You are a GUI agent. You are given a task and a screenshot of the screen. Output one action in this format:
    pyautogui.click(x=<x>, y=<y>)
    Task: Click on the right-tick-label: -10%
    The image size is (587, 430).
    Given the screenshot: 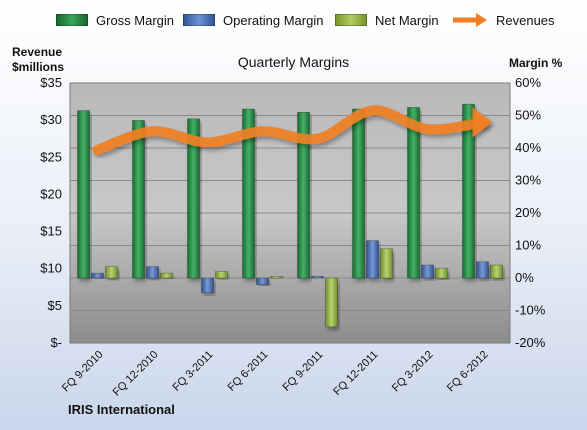 What is the action you would take?
    pyautogui.click(x=530, y=310)
    